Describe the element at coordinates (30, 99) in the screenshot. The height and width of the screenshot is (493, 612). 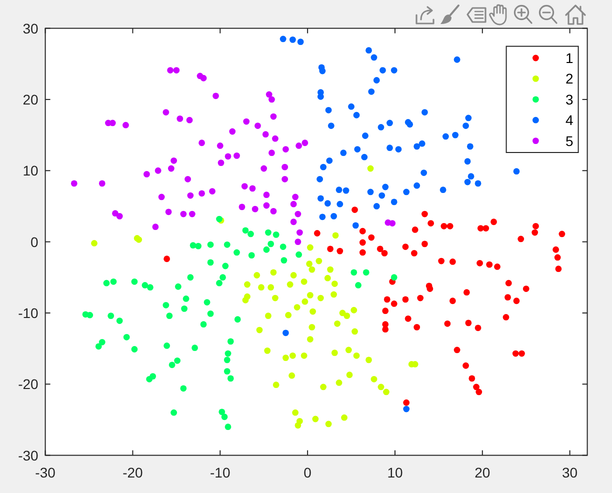
I see `y-tick-label: 20` at that location.